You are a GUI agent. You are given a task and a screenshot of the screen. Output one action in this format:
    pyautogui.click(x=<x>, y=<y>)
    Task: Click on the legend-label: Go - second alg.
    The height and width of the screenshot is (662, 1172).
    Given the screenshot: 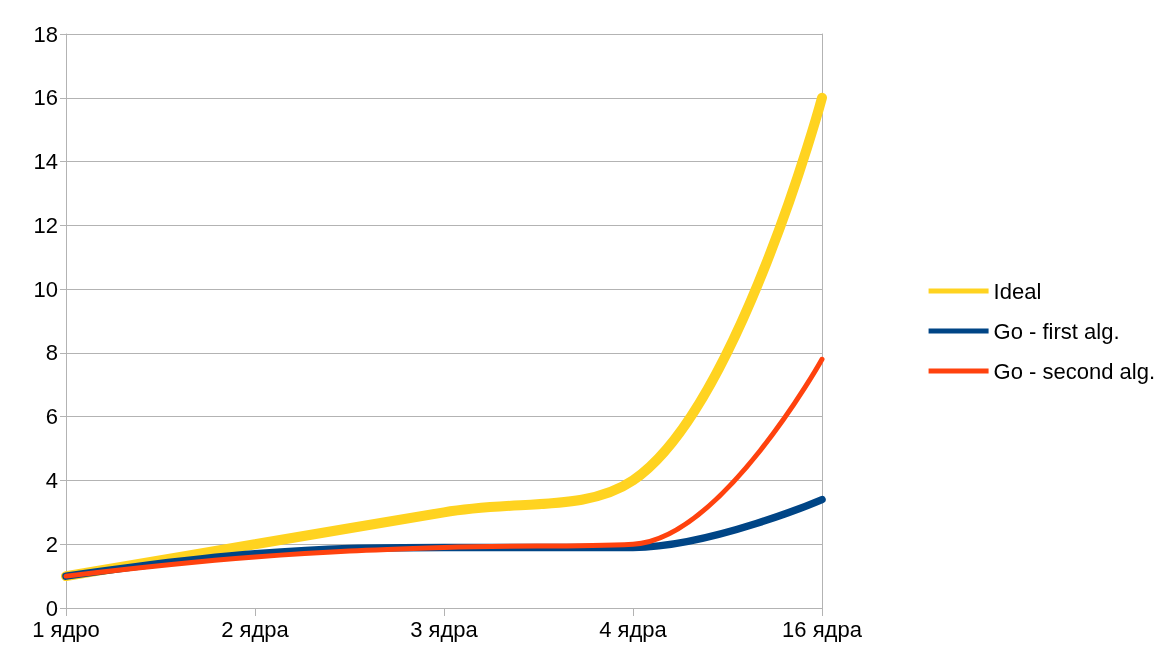 What is the action you would take?
    pyautogui.click(x=1074, y=371)
    